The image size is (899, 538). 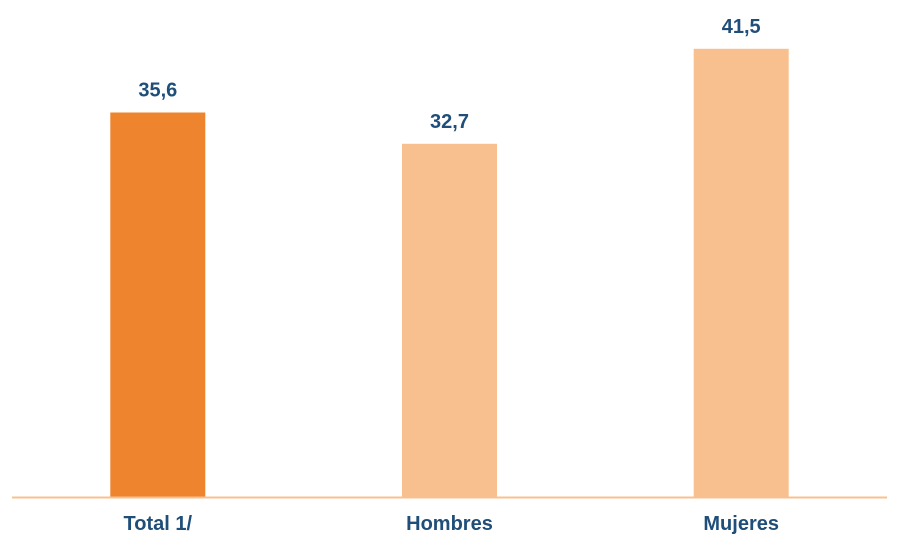 I want to click on category-label: Hombres, so click(x=449, y=524).